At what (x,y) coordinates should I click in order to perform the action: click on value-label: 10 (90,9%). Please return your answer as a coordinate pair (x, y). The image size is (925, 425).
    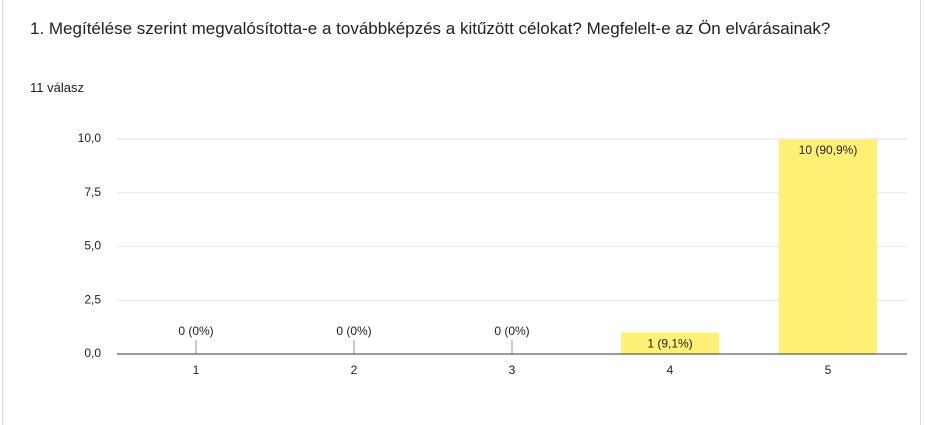
    Looking at the image, I should click on (828, 150).